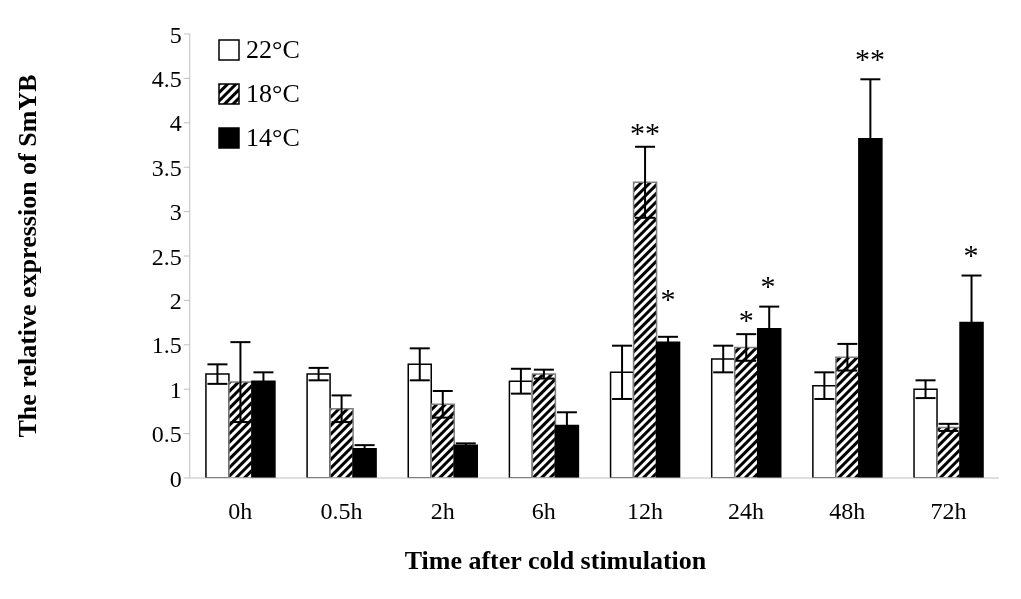  I want to click on y-tick-label: 1, so click(175, 389).